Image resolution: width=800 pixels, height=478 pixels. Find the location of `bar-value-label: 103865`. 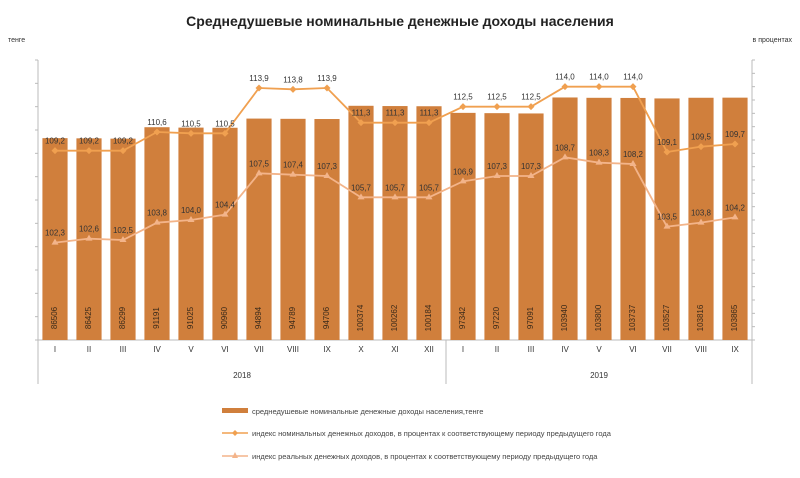

bar-value-label: 103865 is located at coordinates (734, 317).